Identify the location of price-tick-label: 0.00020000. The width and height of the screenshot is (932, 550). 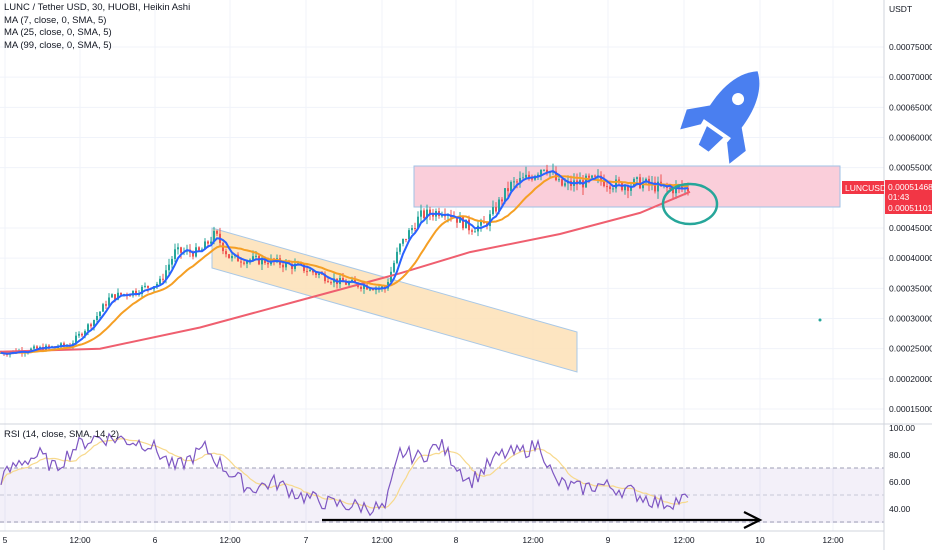
(910, 379).